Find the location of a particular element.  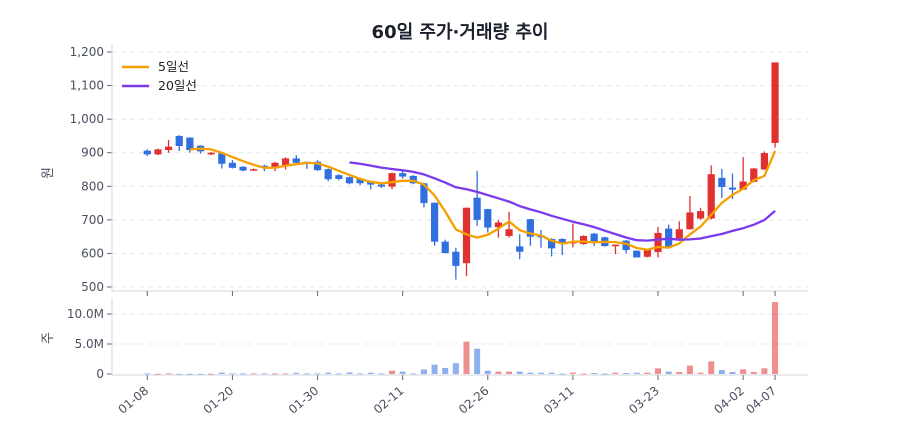

y-tick-label: 1,200 is located at coordinates (87, 52).